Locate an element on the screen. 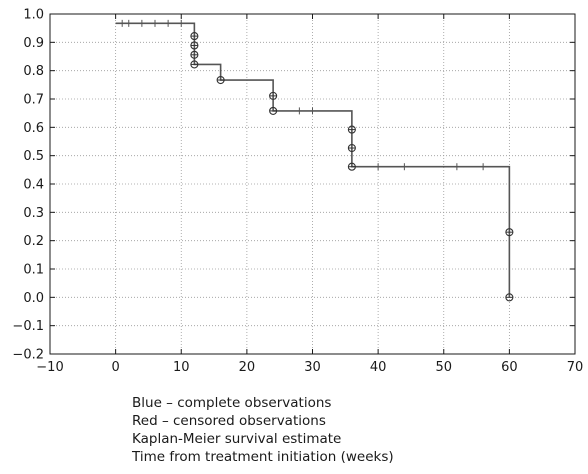 The width and height of the screenshot is (588, 474). y-tick-label: 0.1 is located at coordinates (33, 270).